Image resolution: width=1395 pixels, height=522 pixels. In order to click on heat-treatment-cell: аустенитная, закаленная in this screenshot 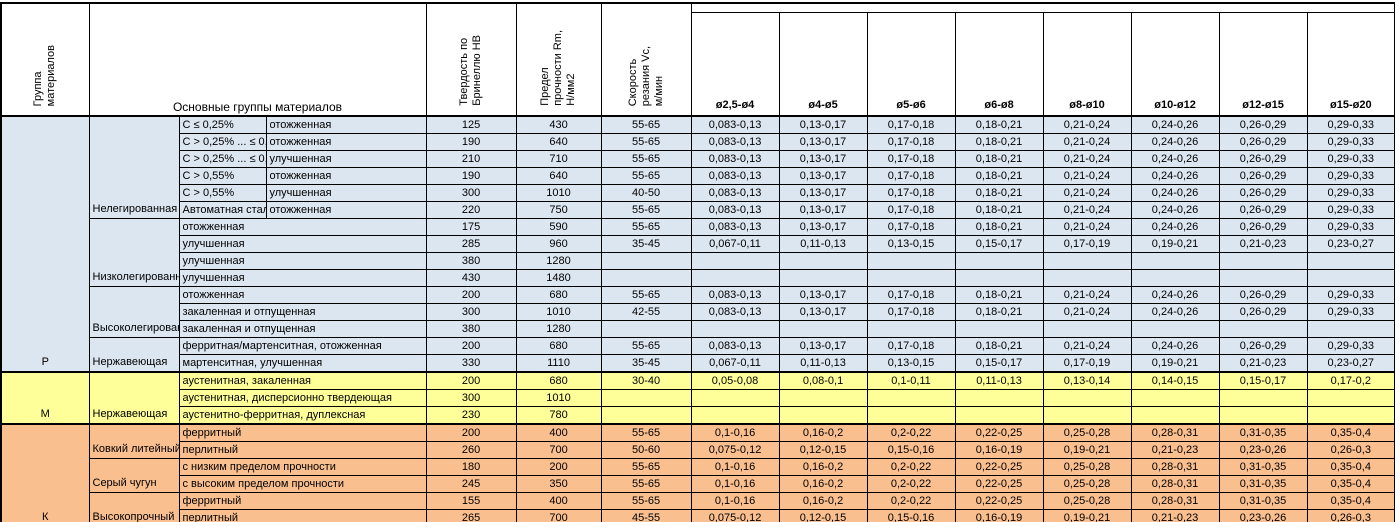, I will do `click(302, 380)`.